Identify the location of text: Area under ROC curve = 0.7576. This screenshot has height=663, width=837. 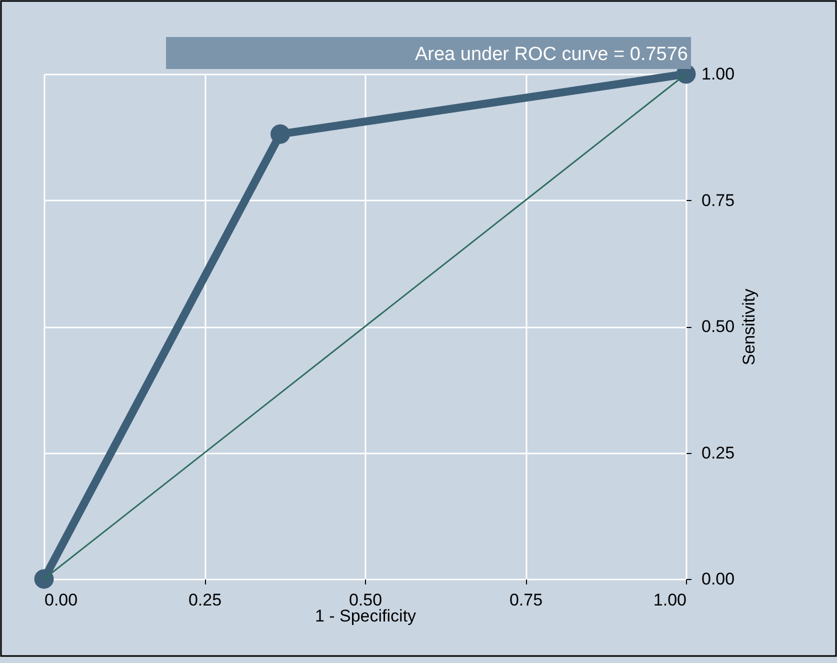
(551, 54).